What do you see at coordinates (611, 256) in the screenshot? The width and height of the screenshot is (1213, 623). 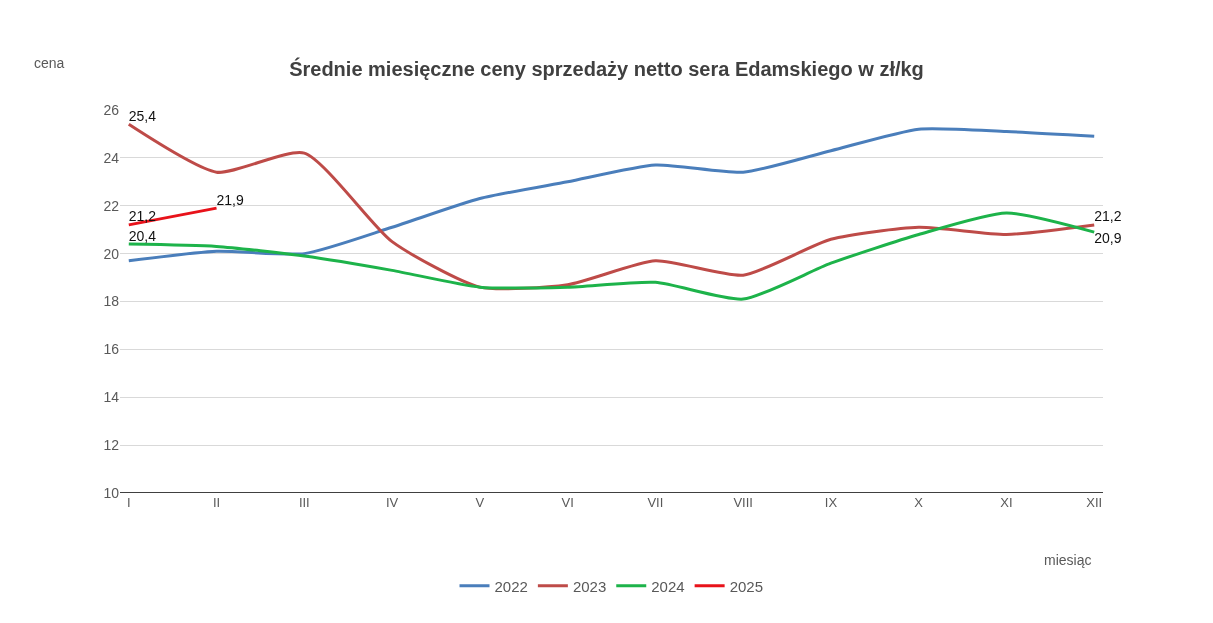 I see `line-series` at bounding box center [611, 256].